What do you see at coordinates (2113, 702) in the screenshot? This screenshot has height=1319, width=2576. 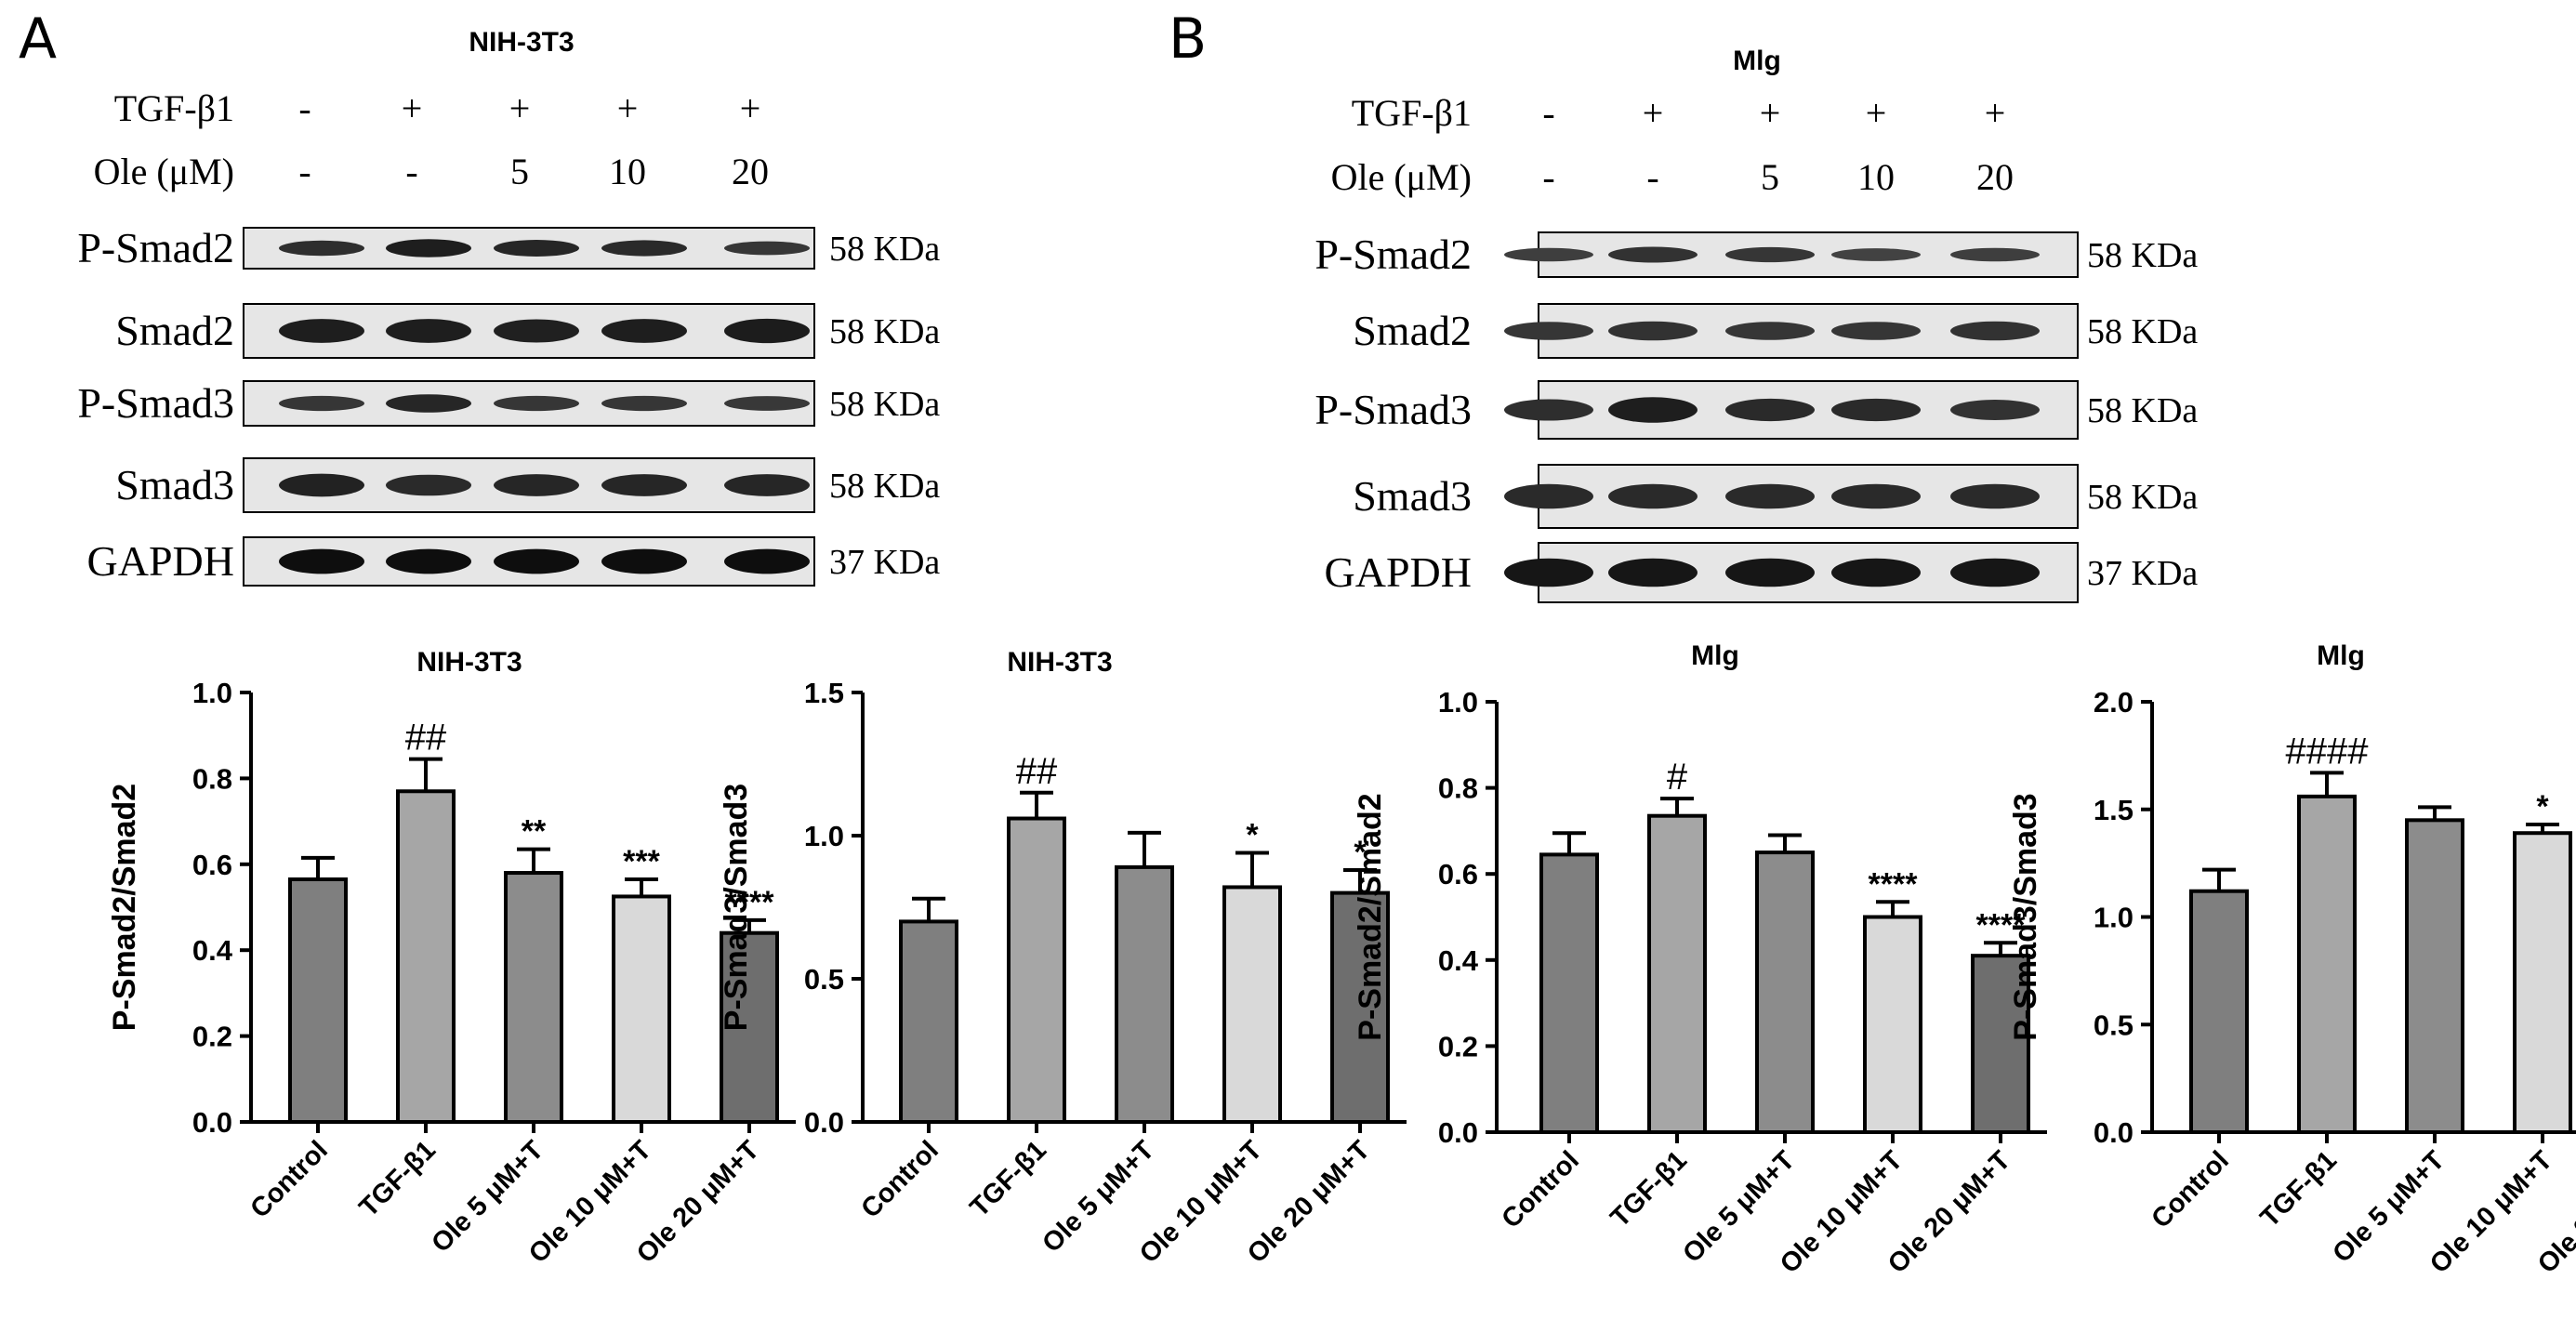 I see `y-tick-label: 2.0` at bounding box center [2113, 702].